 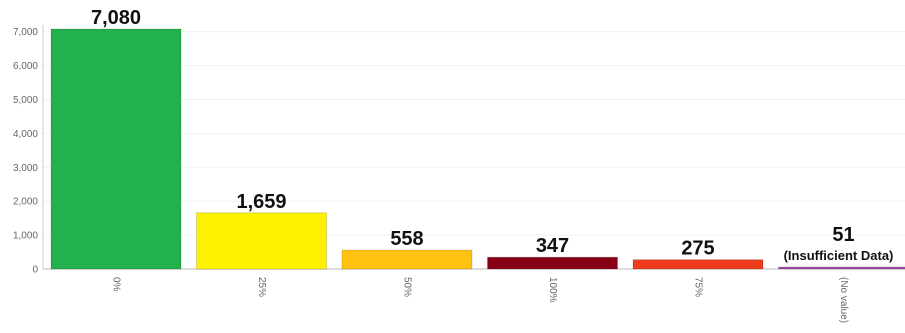 I want to click on y-tick-label: 5,000, so click(x=25, y=100).